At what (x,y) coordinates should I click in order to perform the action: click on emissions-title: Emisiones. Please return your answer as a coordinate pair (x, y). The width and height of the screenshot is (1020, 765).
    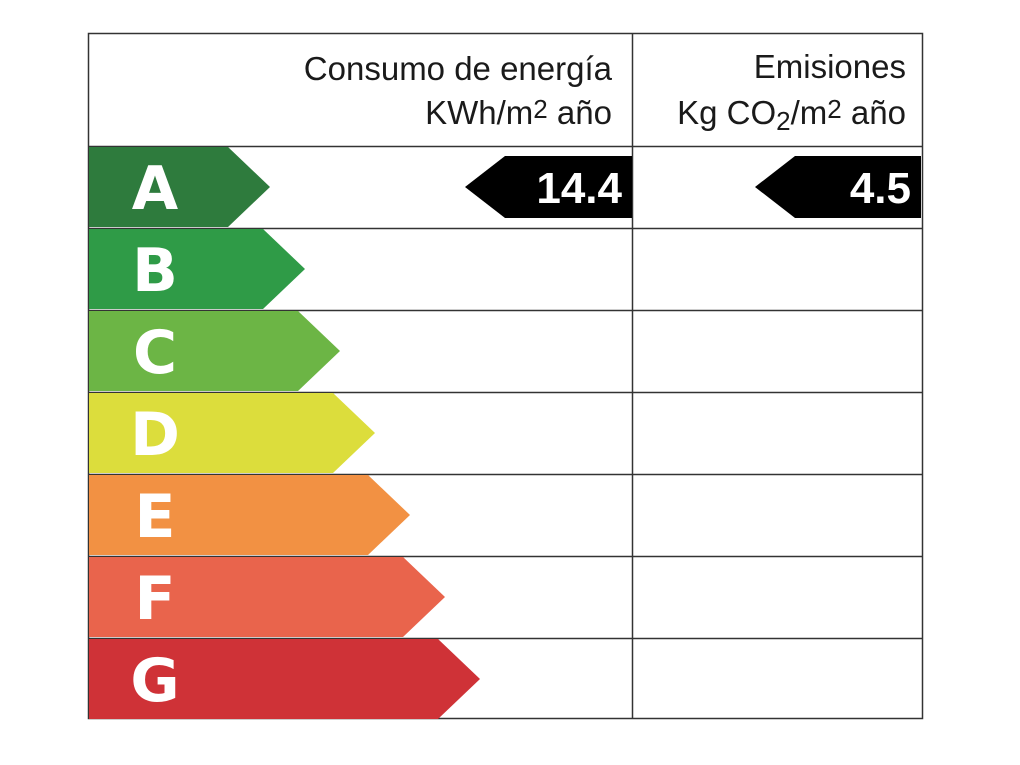
    Looking at the image, I should click on (830, 66).